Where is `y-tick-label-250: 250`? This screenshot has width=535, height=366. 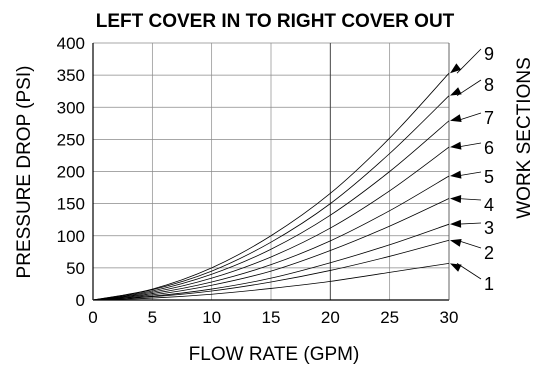
y-tick-label-250: 250 is located at coordinates (71, 139).